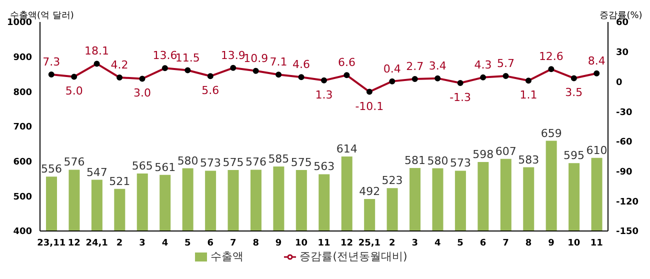 This screenshot has width=650, height=279. I want to click on data-label: 5.6, so click(211, 91).